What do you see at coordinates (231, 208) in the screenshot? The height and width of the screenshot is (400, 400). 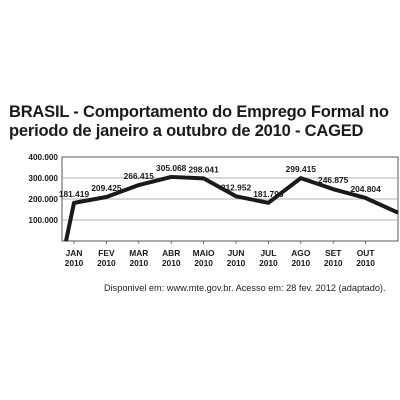 I see `series-line` at bounding box center [231, 208].